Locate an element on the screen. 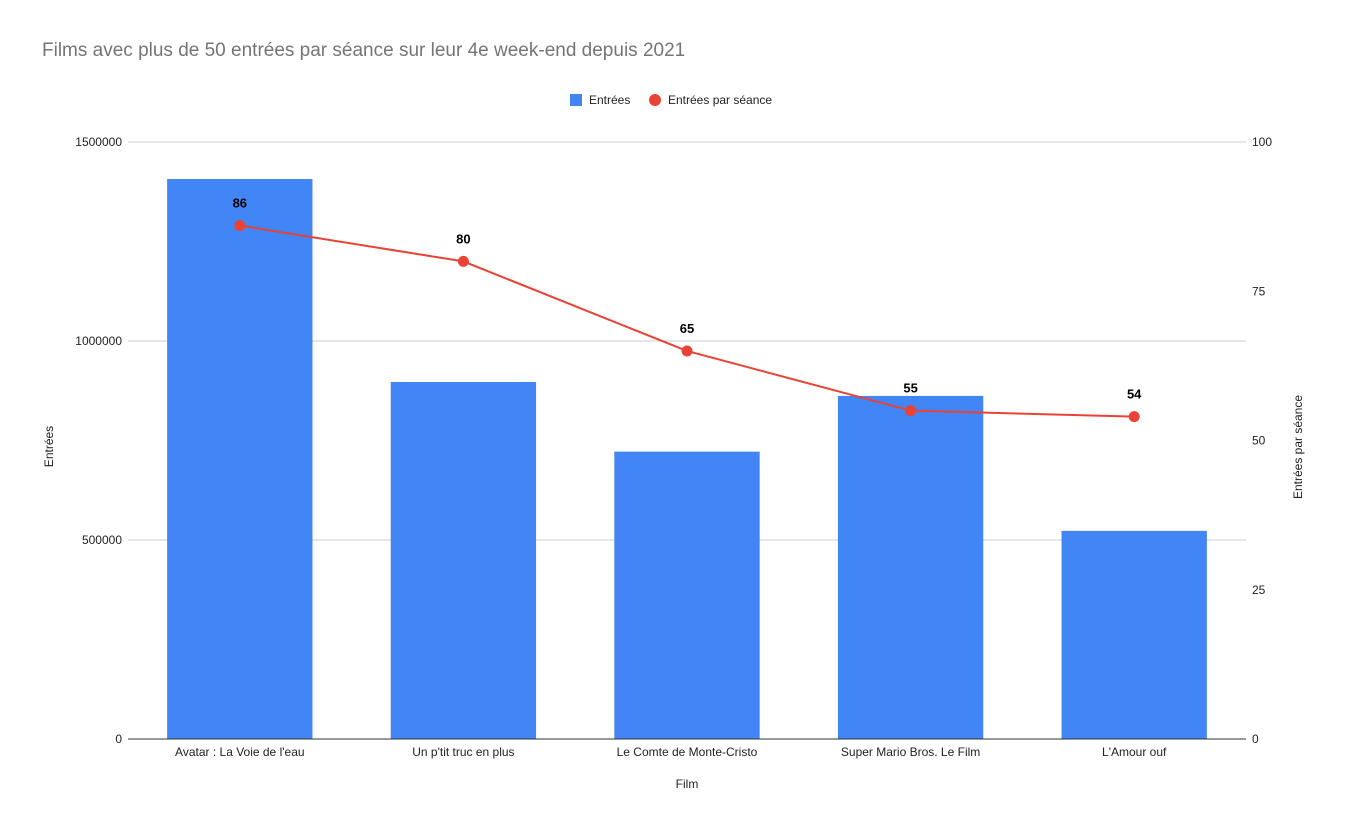  data-label: 54 is located at coordinates (1134, 394).